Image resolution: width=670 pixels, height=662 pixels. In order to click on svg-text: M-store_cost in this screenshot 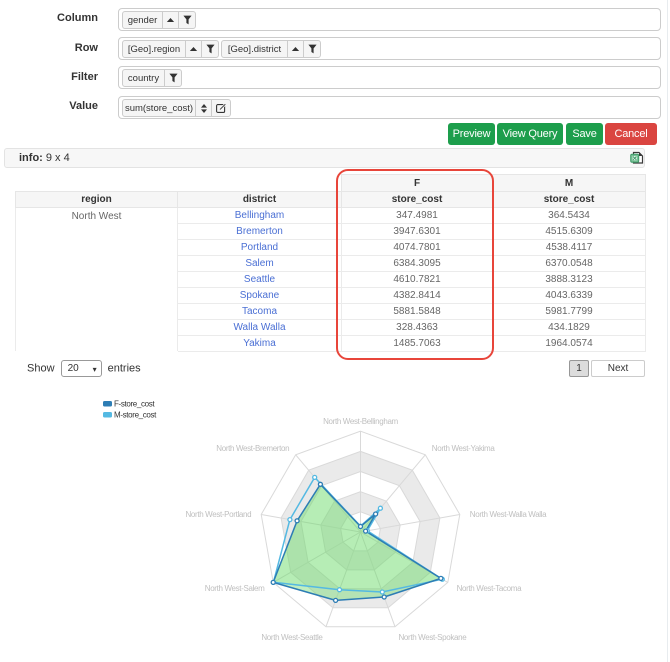, I will do `click(135, 415)`.